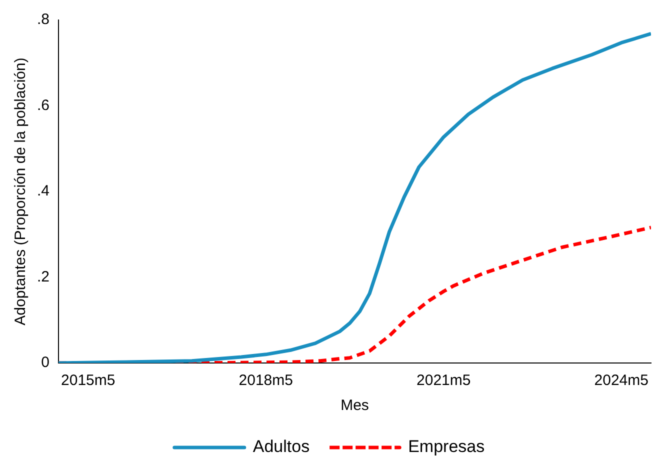 The image size is (667, 474). I want to click on x-tick-label: 2024m5, so click(621, 381).